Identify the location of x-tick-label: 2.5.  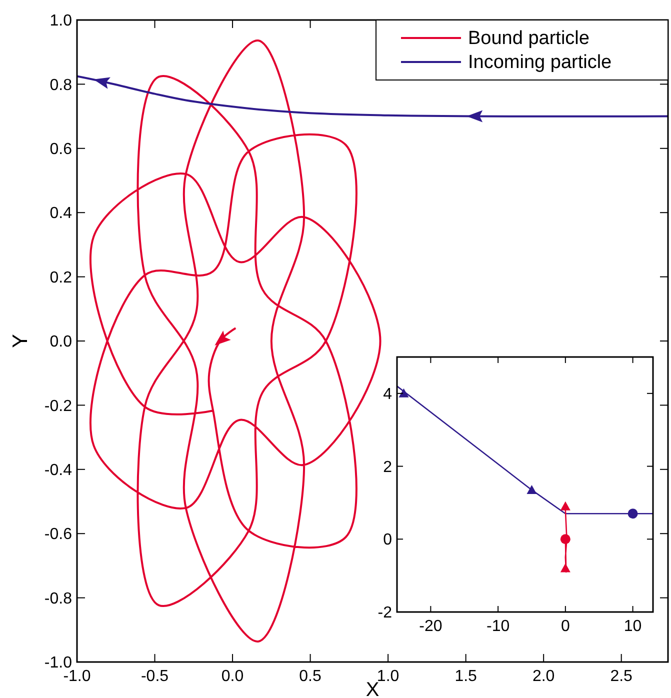
(621, 676).